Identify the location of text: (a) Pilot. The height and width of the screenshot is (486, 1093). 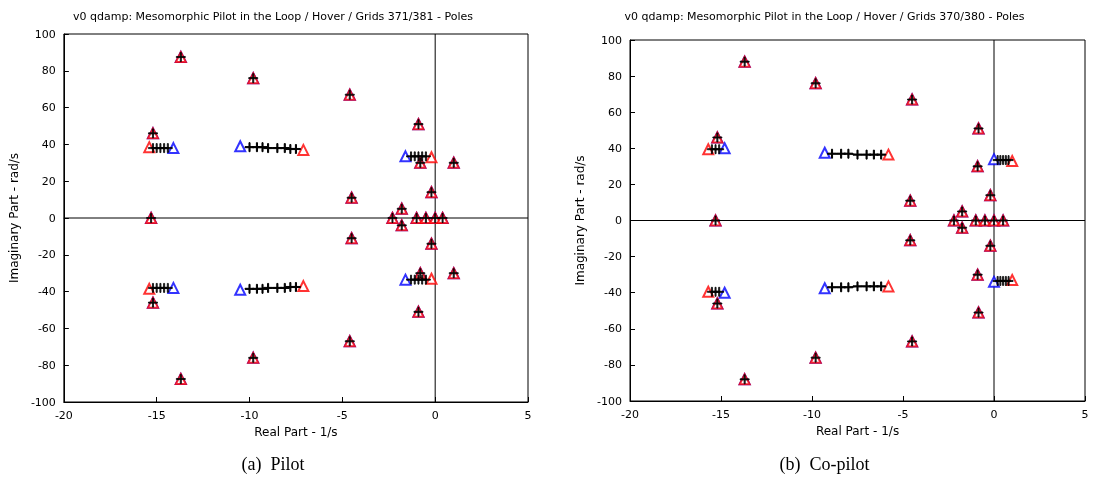
(273, 464).